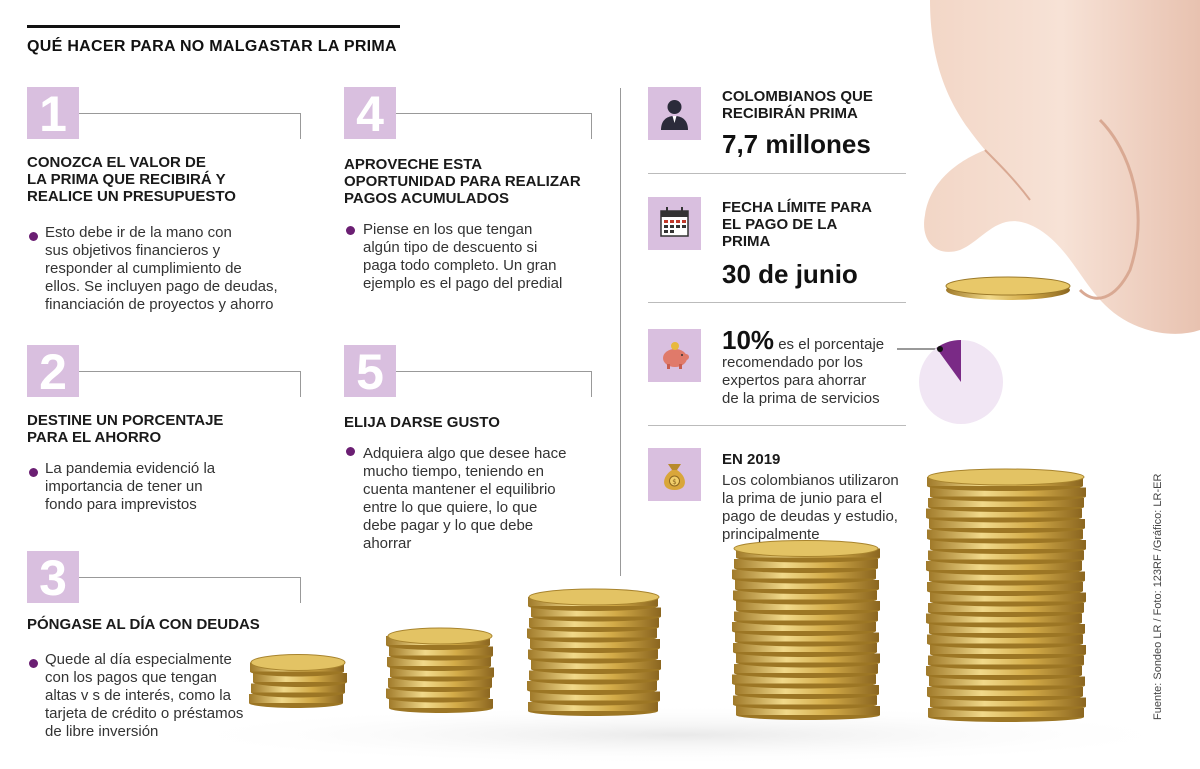 The width and height of the screenshot is (1200, 769). What do you see at coordinates (33, 663) in the screenshot?
I see `step-3-bullet` at bounding box center [33, 663].